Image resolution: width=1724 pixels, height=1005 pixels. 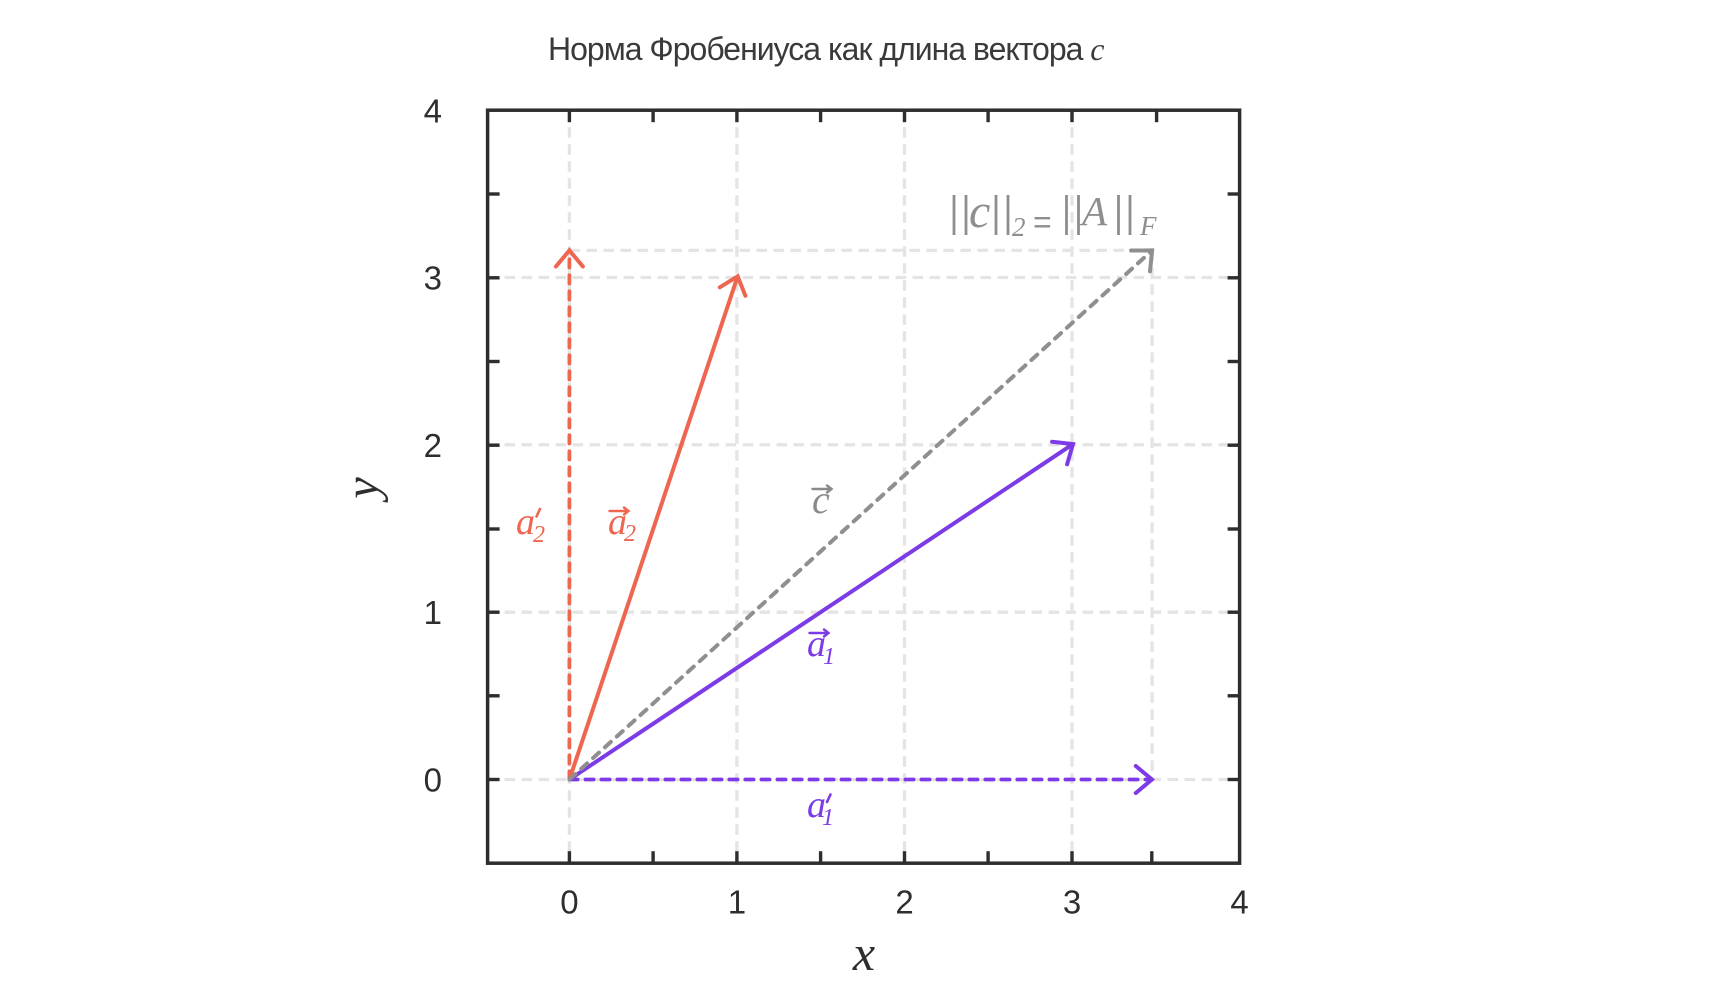 I want to click on svg-text: F, so click(x=1148, y=226).